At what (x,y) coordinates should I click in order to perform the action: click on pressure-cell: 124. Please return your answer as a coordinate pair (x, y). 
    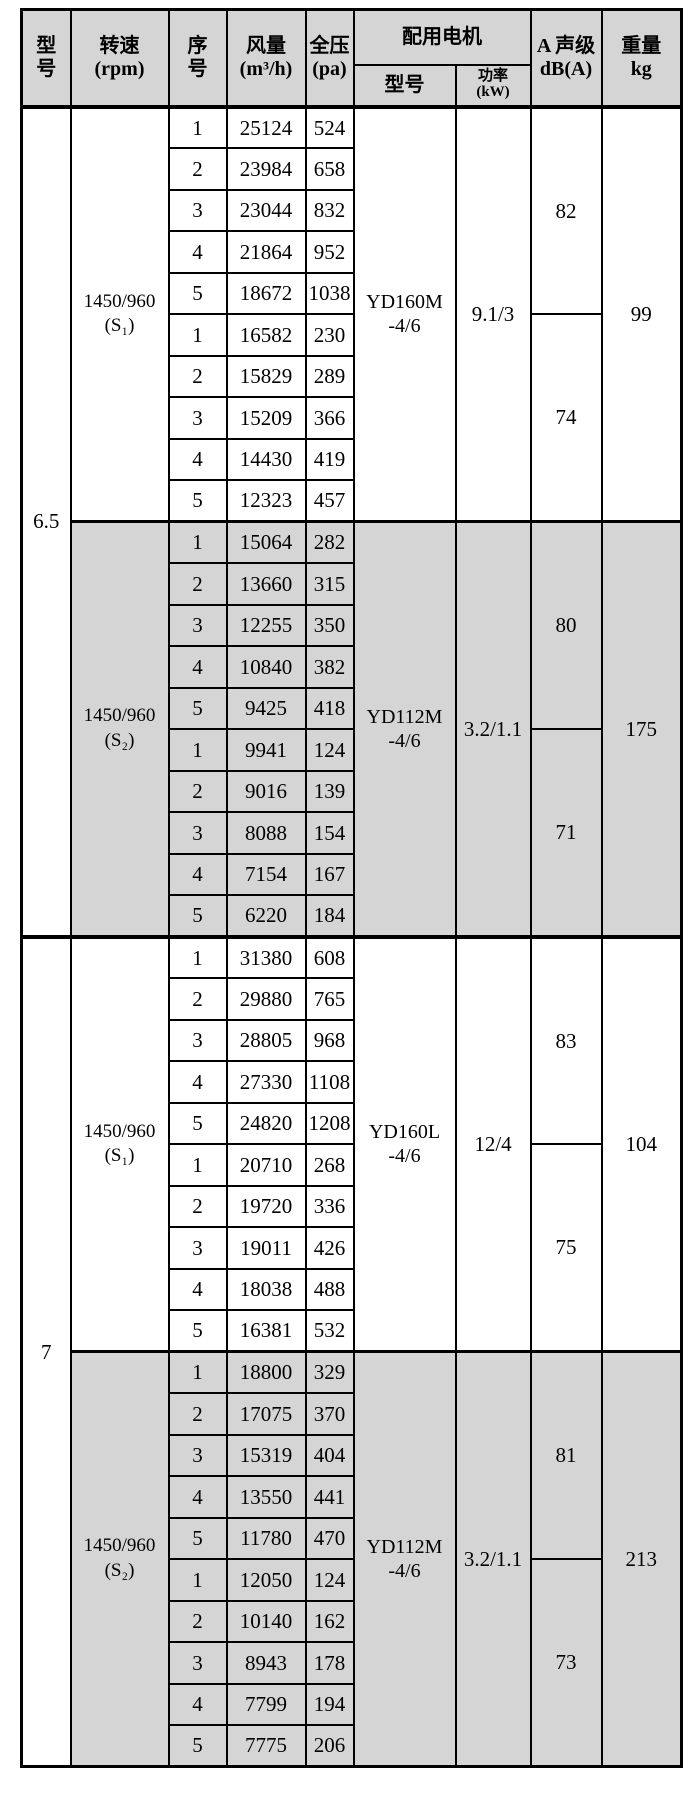
    Looking at the image, I should click on (329, 1580).